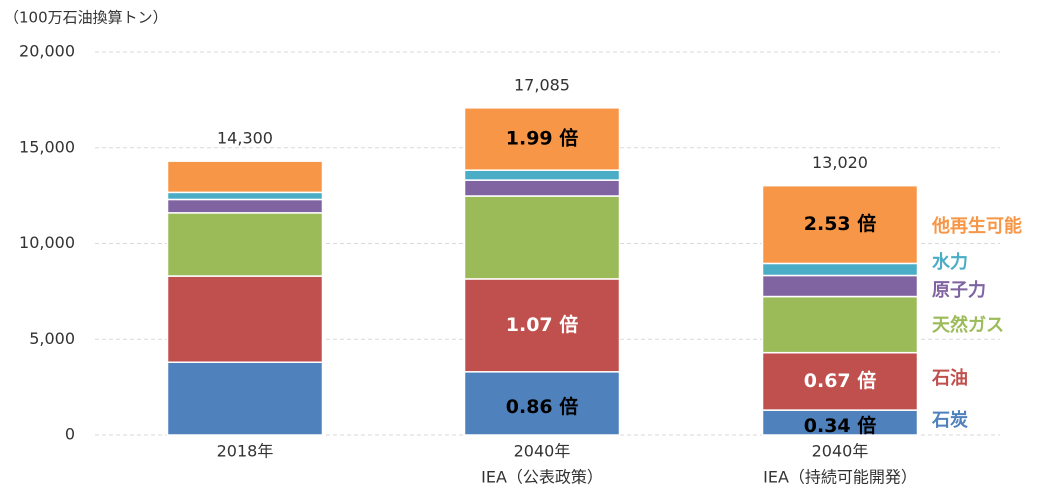 This screenshot has width=1061, height=496. Describe the element at coordinates (976, 226) in the screenshot. I see `legend-label: 他再生可能` at that location.